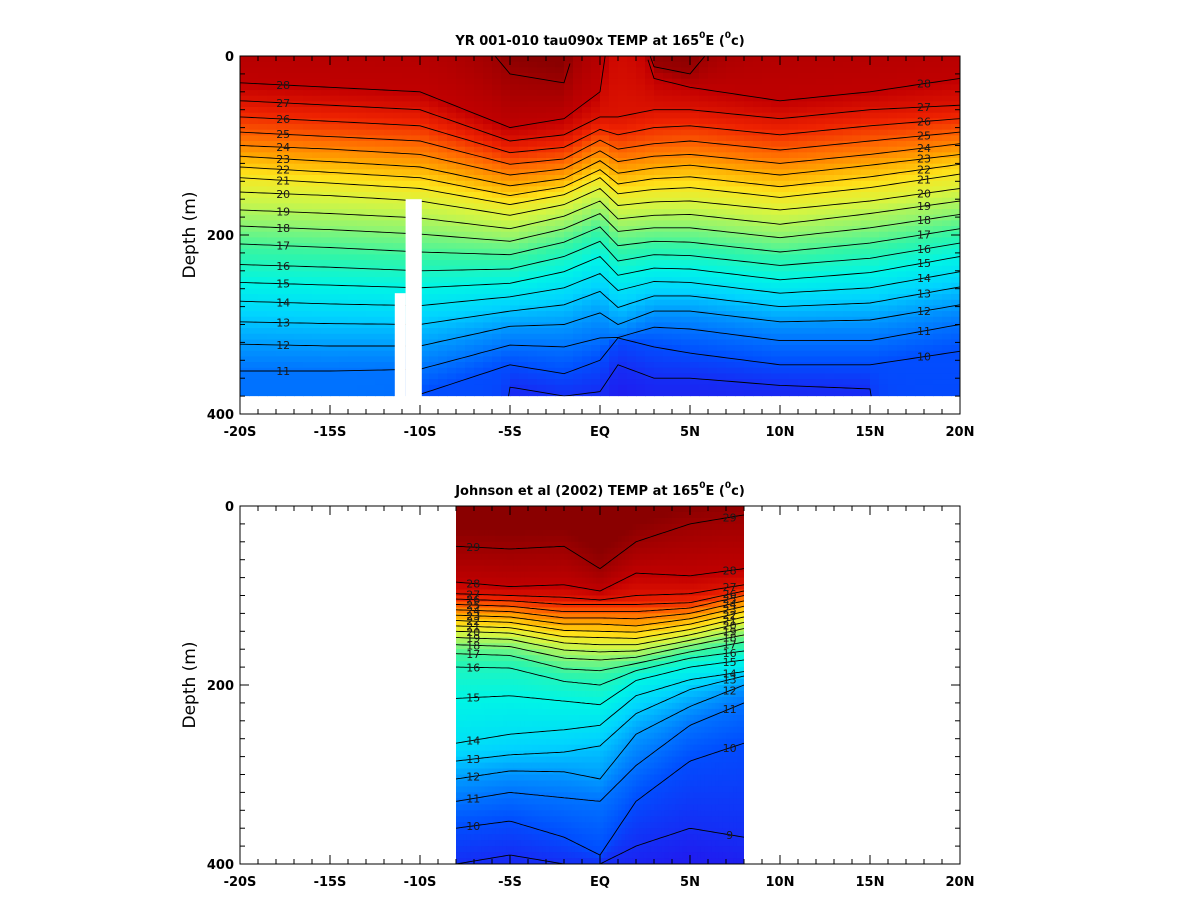  I want to click on contour-label: 20, so click(283, 194).